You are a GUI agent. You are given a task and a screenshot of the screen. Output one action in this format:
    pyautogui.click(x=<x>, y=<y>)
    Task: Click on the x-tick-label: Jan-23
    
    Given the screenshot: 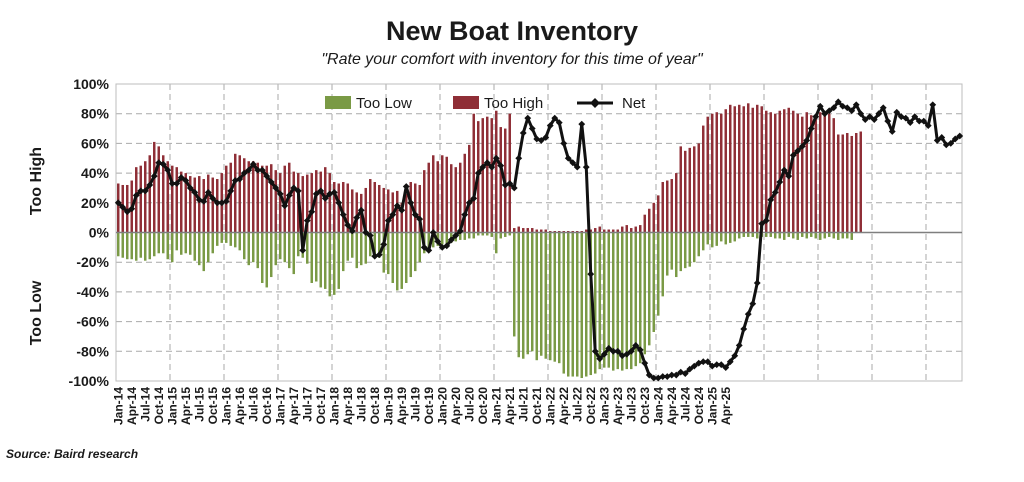 What is the action you would take?
    pyautogui.click(x=604, y=406)
    